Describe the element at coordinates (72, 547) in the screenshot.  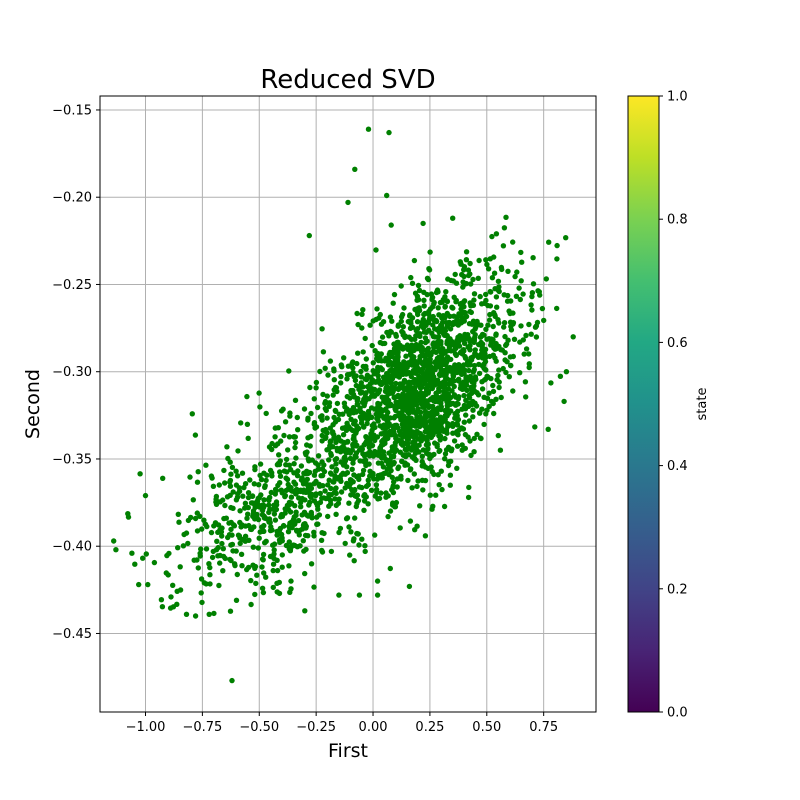
I see `y-tick-label: −0.40` at that location.